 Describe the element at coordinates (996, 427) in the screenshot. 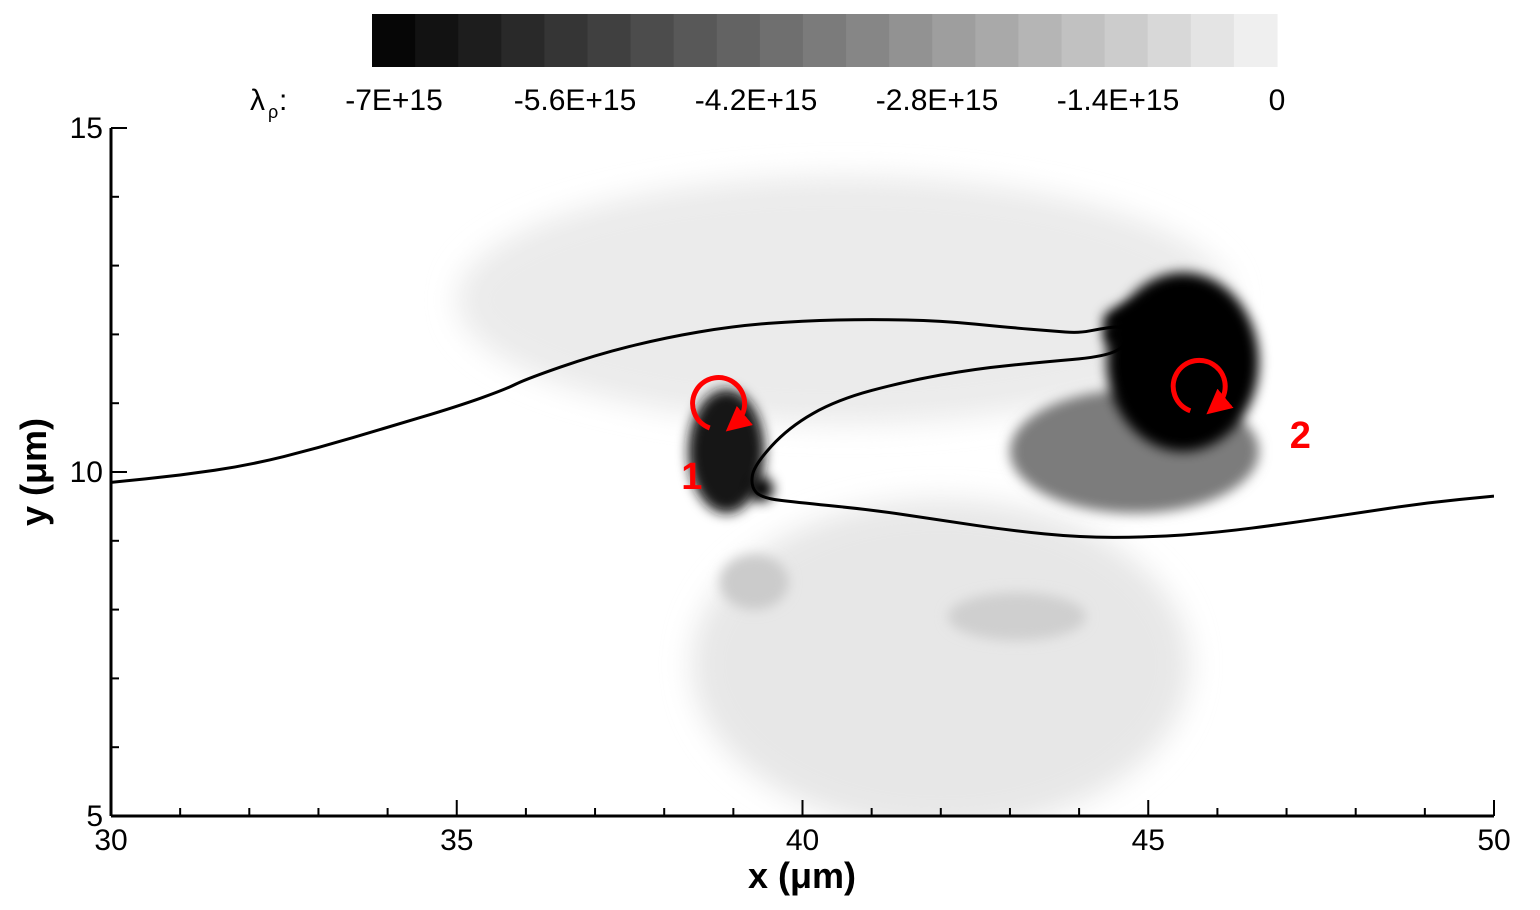

I see `annotations: 12` at that location.